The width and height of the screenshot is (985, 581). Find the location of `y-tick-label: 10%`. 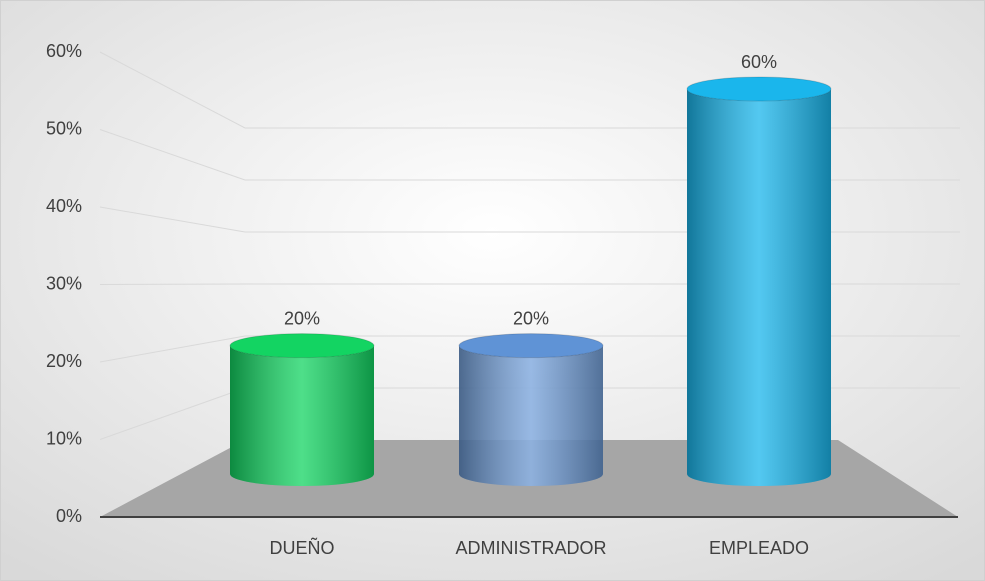

y-tick-label: 10% is located at coordinates (64, 438).